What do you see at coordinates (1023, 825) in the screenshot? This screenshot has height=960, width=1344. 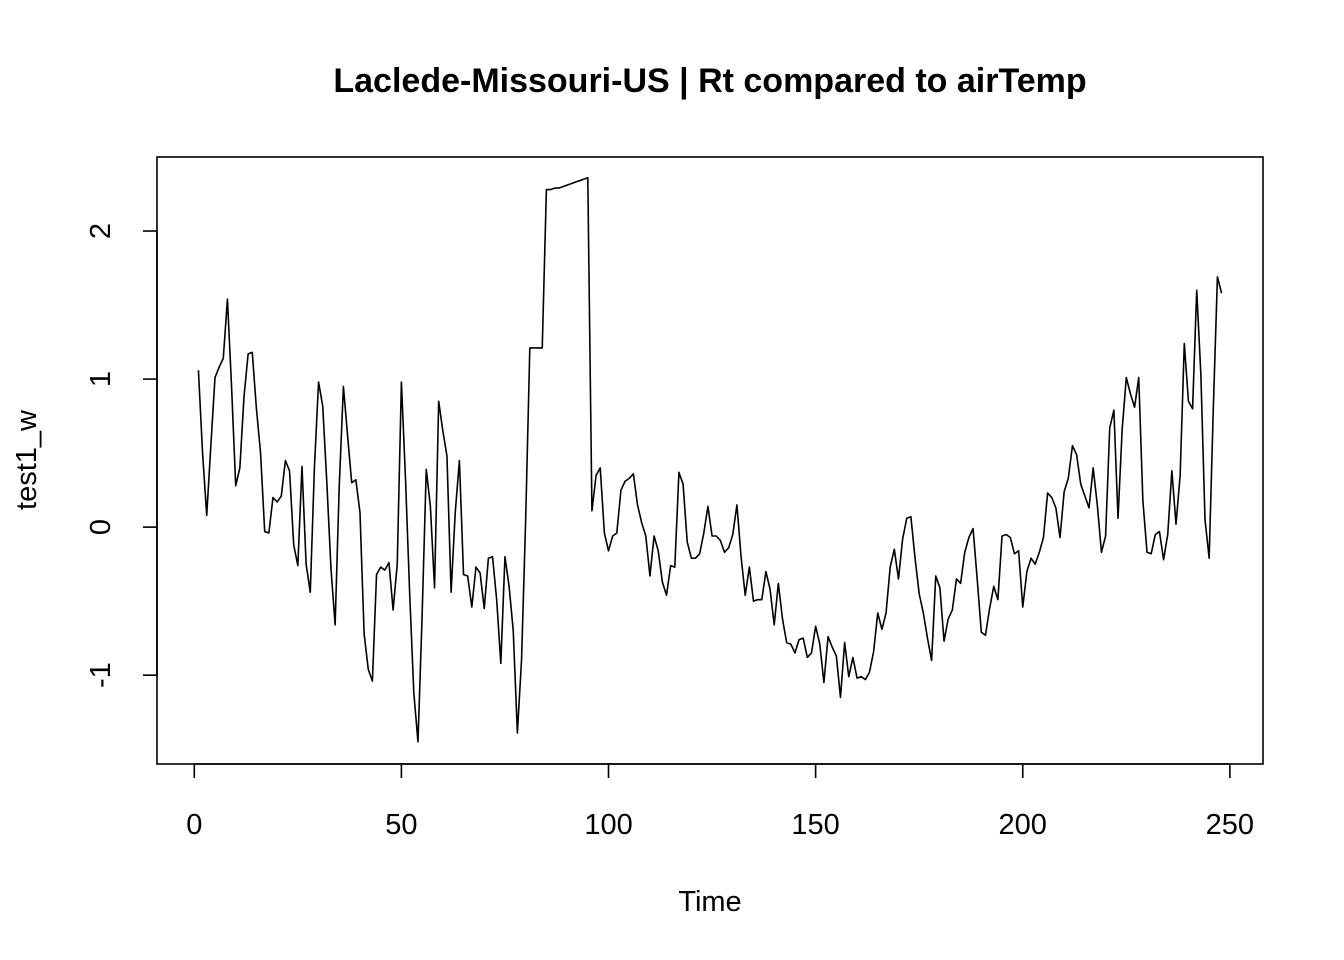 I see `x-tick-label: 200` at bounding box center [1023, 825].